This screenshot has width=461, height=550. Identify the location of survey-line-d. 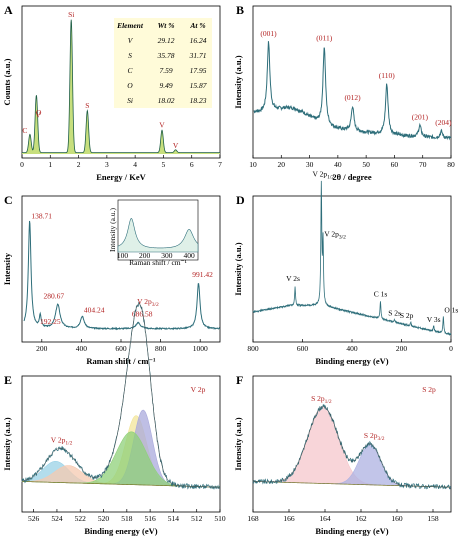
(352, 258).